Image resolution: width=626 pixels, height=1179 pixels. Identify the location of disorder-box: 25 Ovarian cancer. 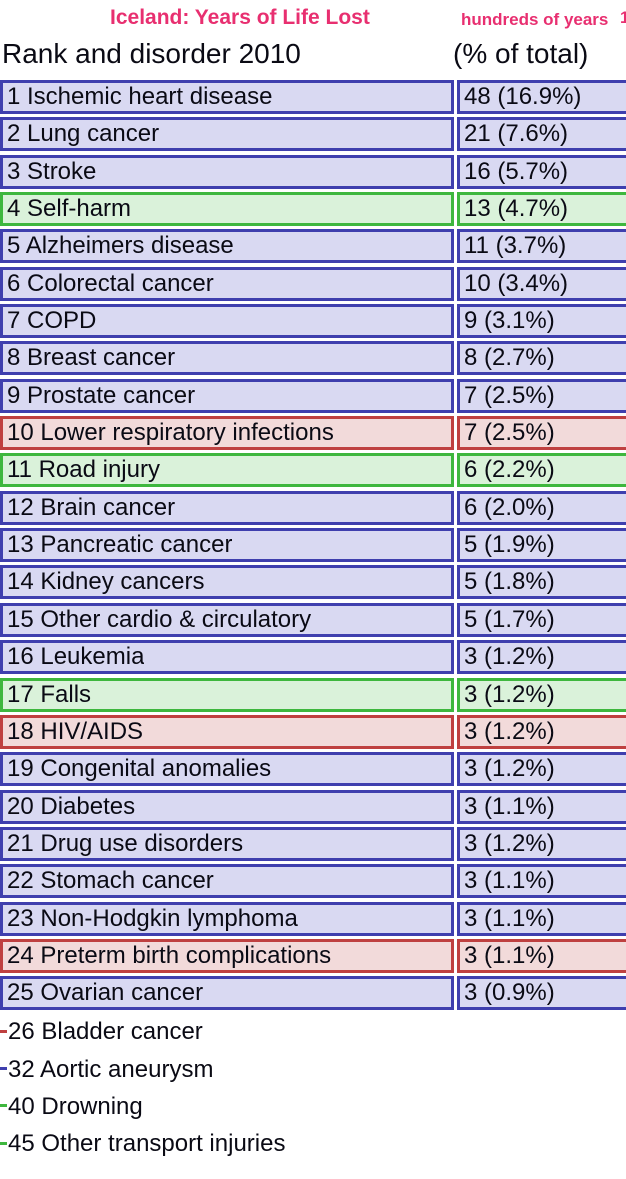
(227, 993).